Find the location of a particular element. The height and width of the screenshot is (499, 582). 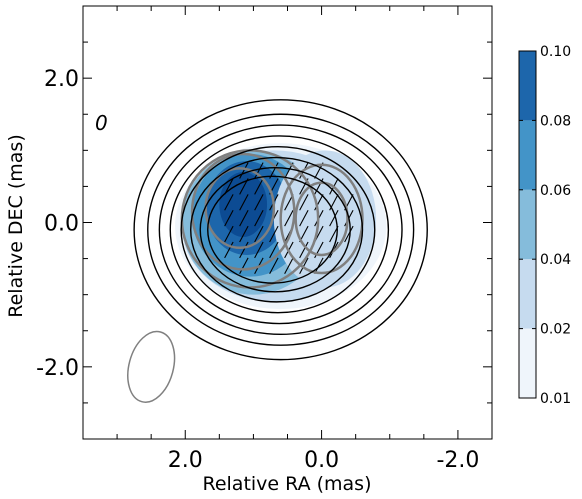

x-tick-label: 0.0 is located at coordinates (321, 460).